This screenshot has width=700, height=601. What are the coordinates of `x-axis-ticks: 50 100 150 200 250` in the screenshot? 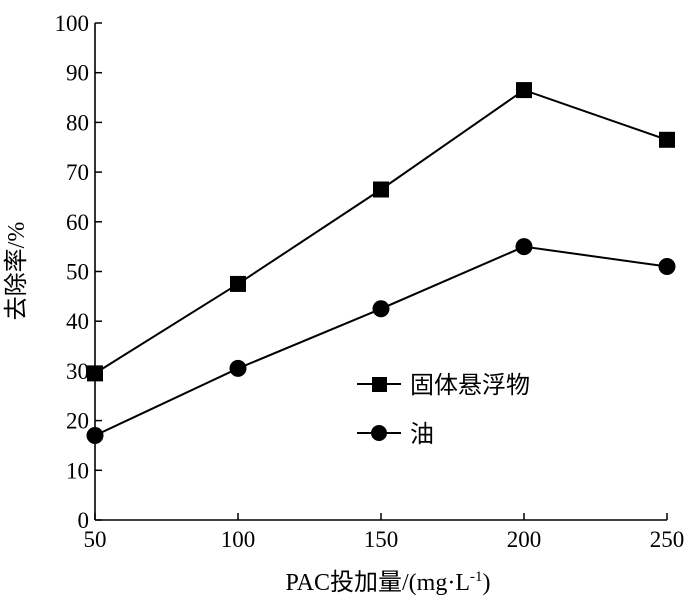 It's located at (384, 532).